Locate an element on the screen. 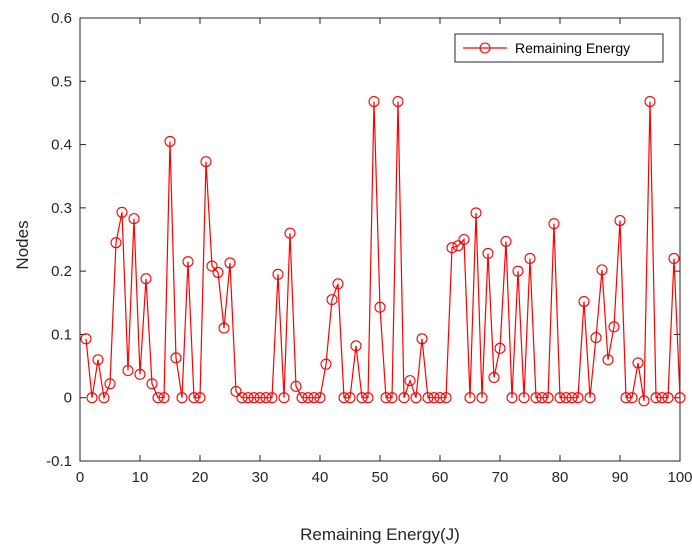 The width and height of the screenshot is (692, 549). x-tick-label: 20 is located at coordinates (200, 477).